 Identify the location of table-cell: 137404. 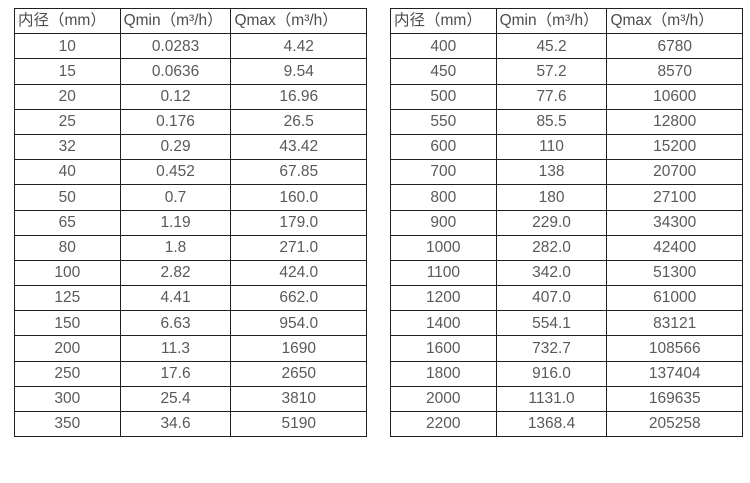
(674, 373).